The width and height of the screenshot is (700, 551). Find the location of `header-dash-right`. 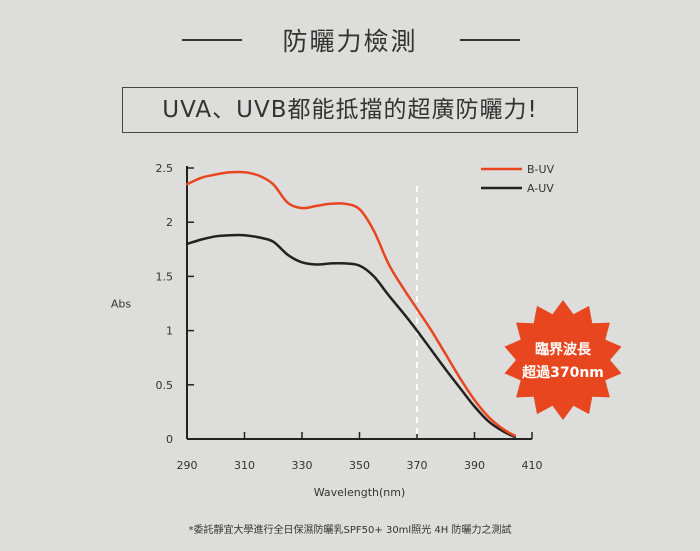

header-dash-right is located at coordinates (490, 40).